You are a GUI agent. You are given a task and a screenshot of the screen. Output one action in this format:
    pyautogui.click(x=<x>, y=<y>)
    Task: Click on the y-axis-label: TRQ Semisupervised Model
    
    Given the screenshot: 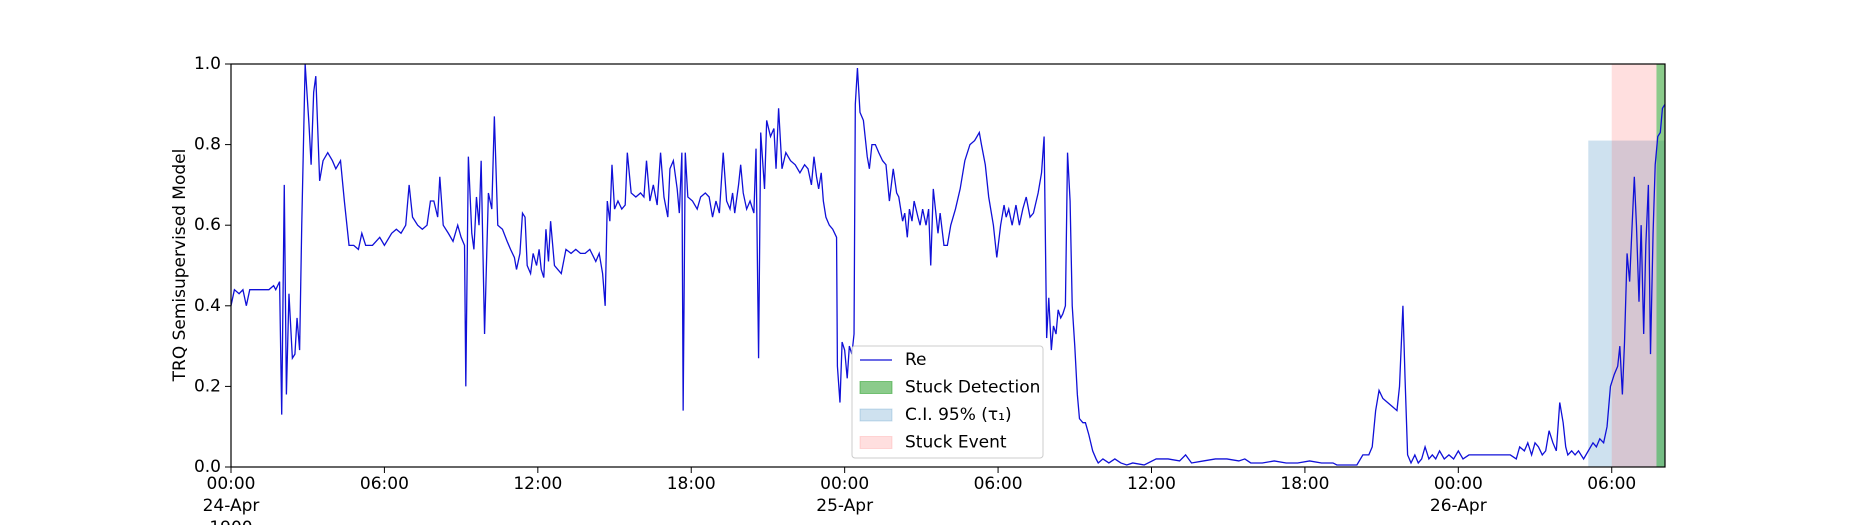 What is the action you would take?
    pyautogui.click(x=180, y=266)
    